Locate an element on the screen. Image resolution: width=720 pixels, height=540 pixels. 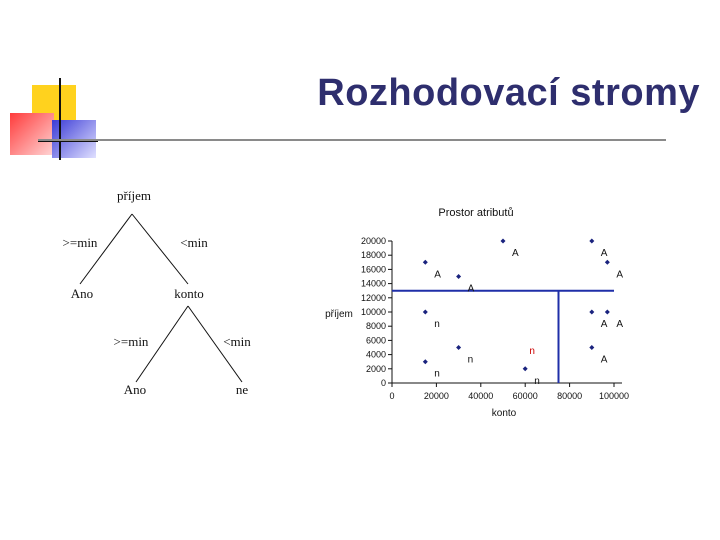
tree-edge-root-right is located at coordinates (160, 249).